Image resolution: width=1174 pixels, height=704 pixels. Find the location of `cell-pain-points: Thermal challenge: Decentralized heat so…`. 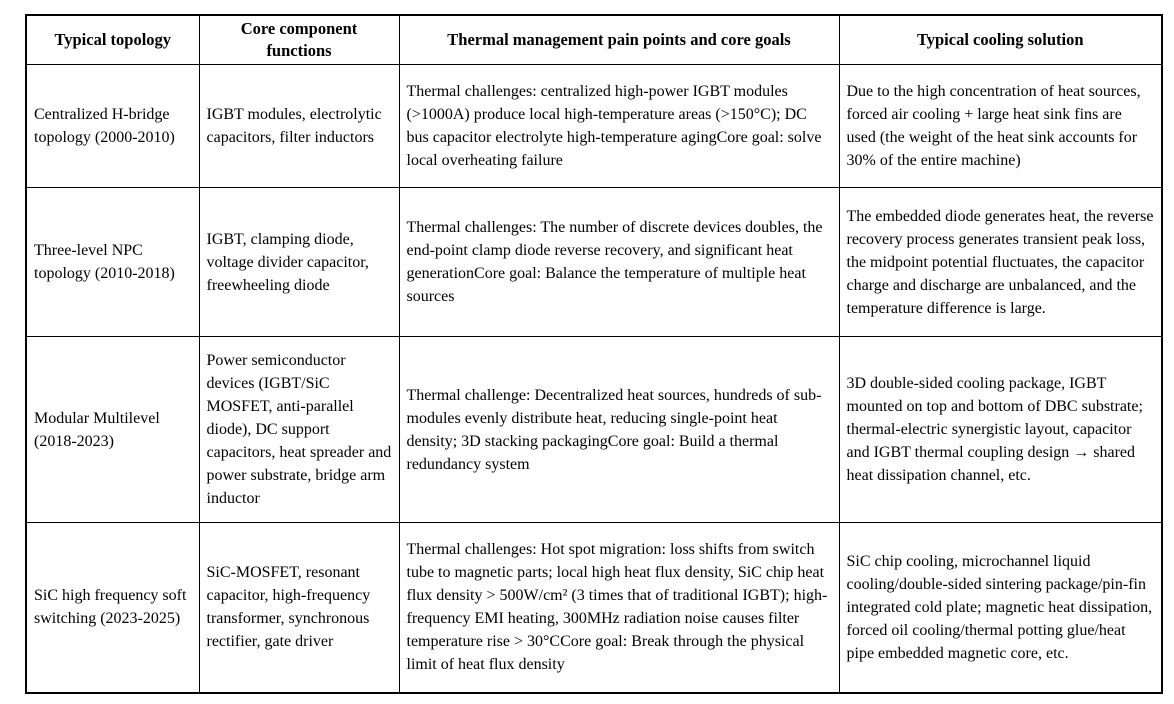

cell-pain-points: Thermal challenge: Decentralized heat so… is located at coordinates (619, 429).